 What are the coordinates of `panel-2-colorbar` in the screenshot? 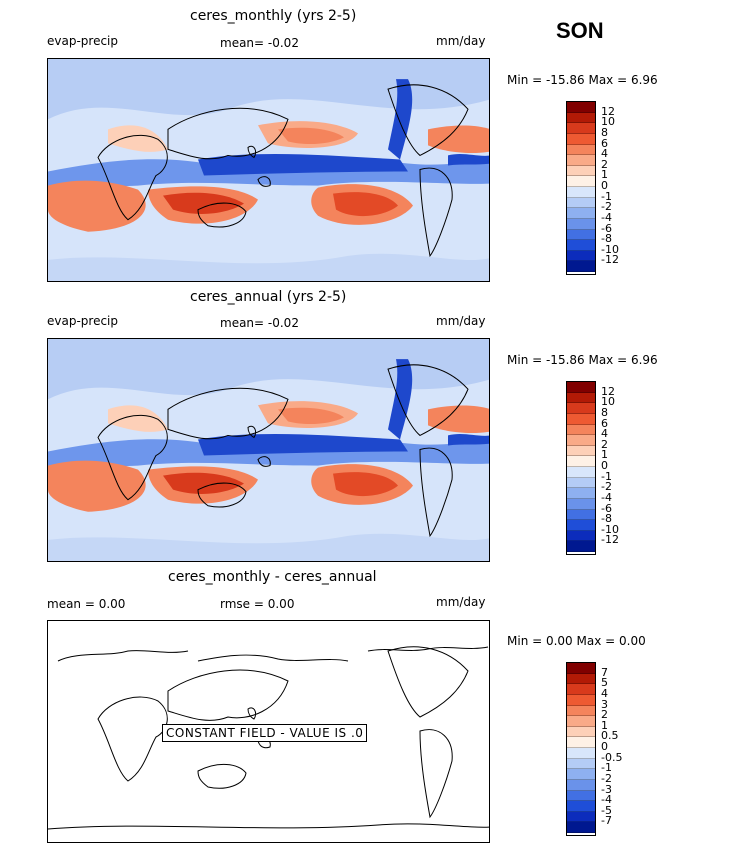 It's located at (581, 468).